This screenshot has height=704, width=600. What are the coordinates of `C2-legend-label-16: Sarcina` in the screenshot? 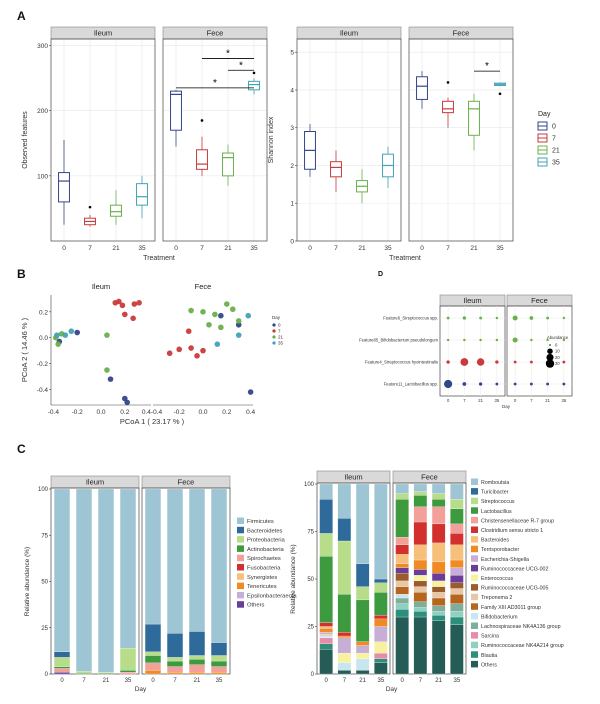 It's located at (490, 637).